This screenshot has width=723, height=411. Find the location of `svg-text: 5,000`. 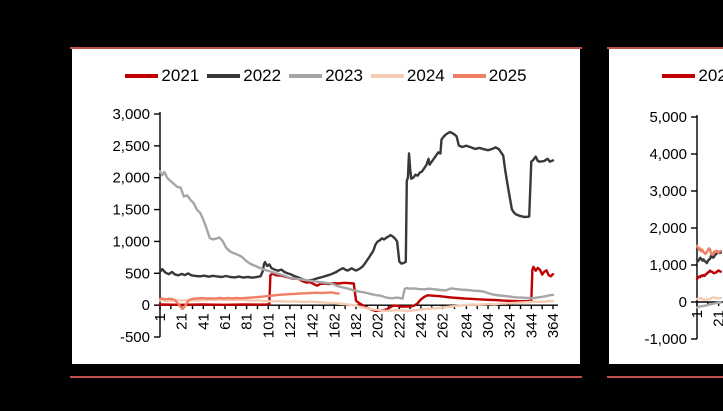

svg-text: 5,000 is located at coordinates (668, 117).